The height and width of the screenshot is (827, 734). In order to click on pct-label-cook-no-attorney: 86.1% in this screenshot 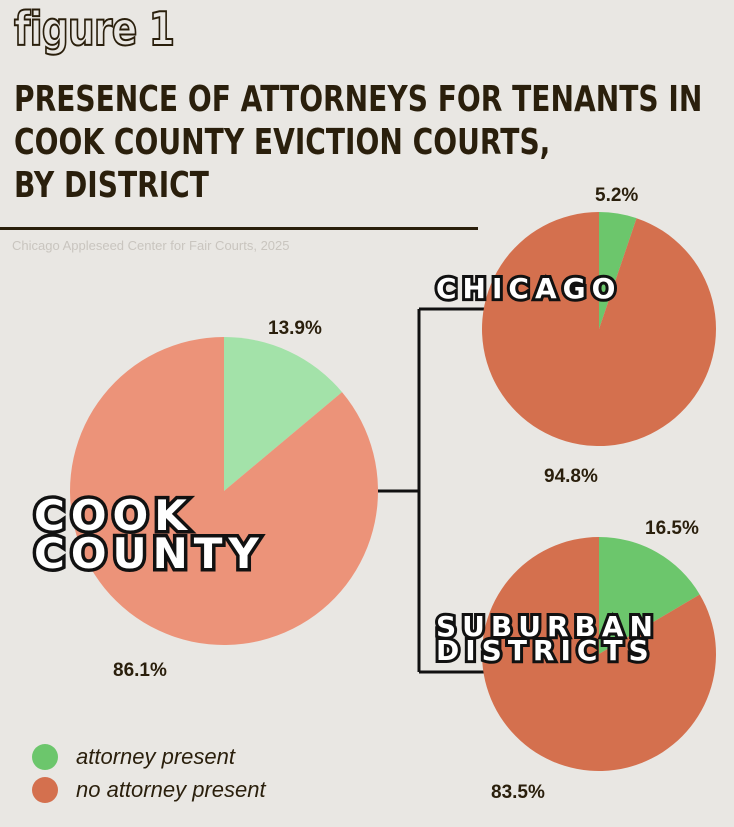, I will do `click(140, 670)`.